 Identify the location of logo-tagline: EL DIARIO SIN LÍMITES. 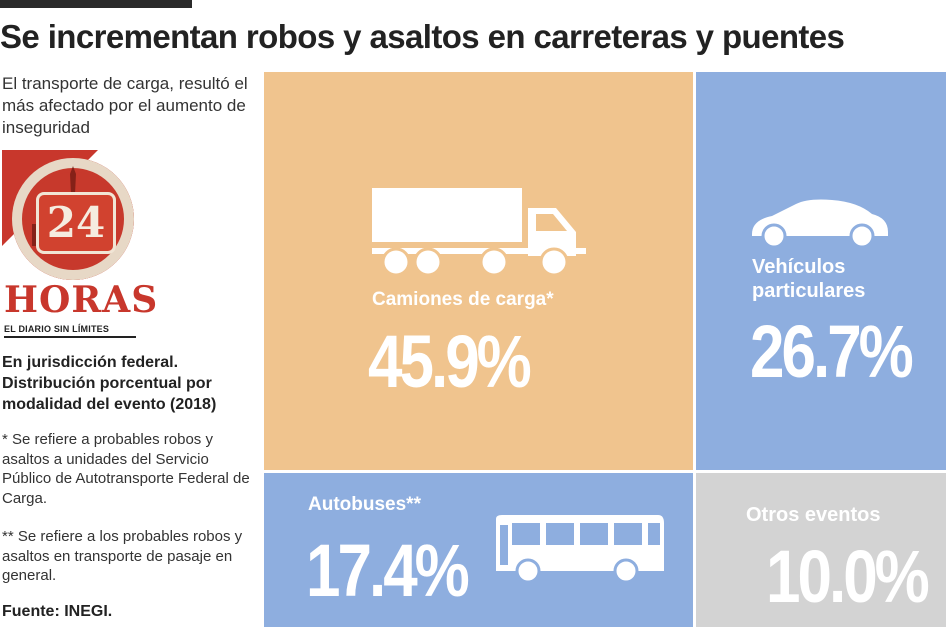
(70, 330).